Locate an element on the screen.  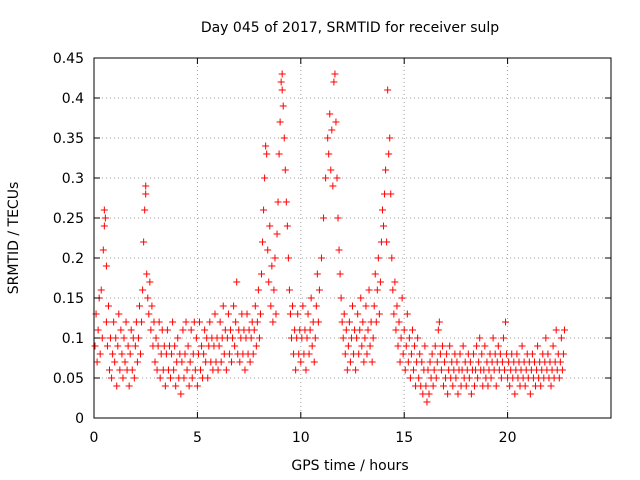
y-tick-label: 0.05 is located at coordinates (68, 379).